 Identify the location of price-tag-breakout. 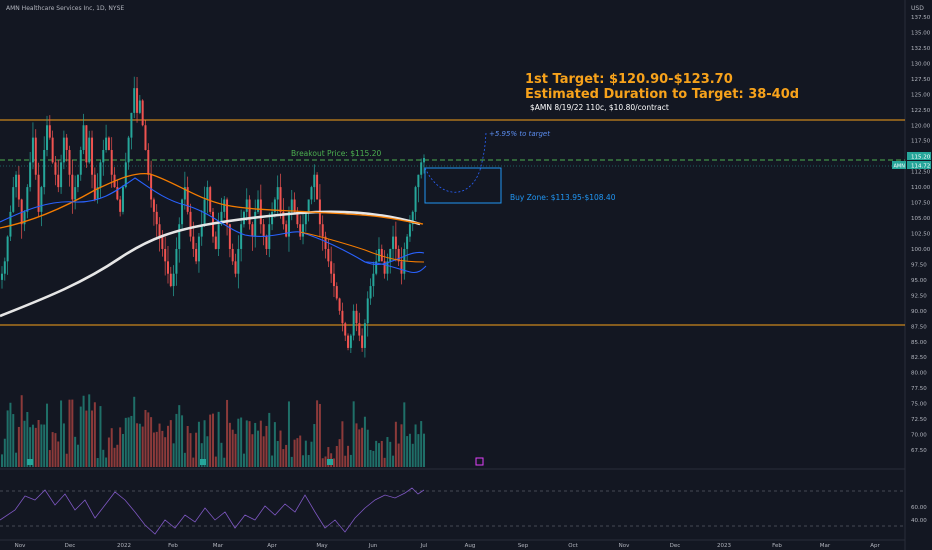
(919, 156).